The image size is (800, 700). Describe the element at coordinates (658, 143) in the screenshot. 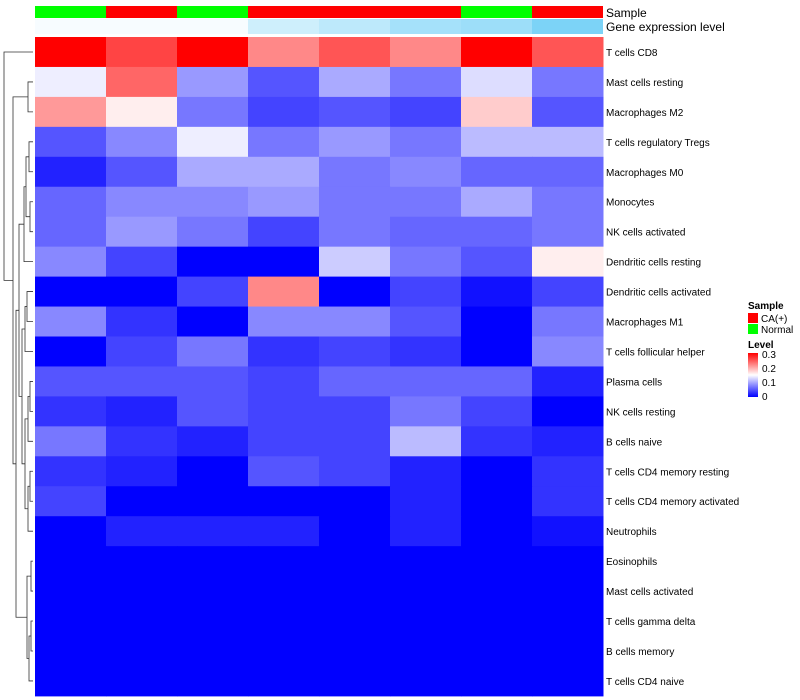

I see `row-label: T cells regulatory Tregs` at that location.